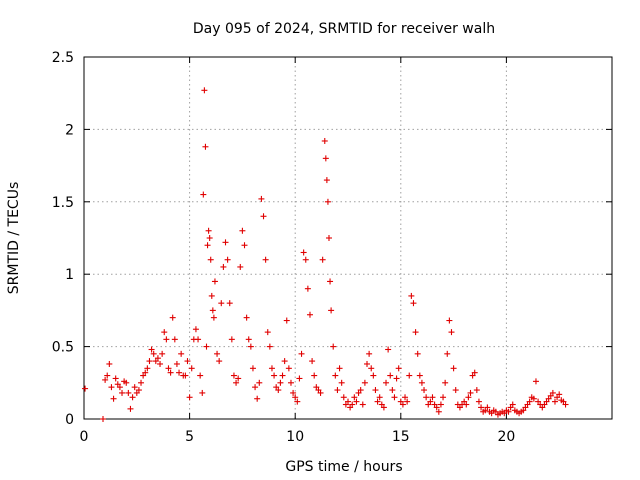  I want to click on x-tick-label: 15, so click(401, 437).